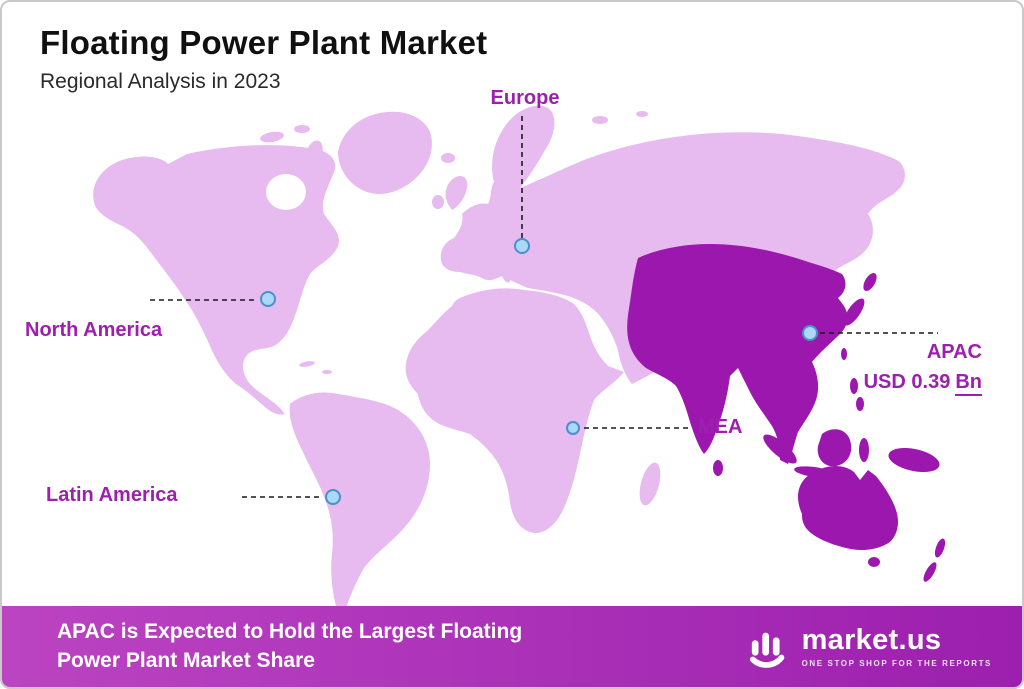  I want to click on region-label-north-america: North America, so click(94, 330).